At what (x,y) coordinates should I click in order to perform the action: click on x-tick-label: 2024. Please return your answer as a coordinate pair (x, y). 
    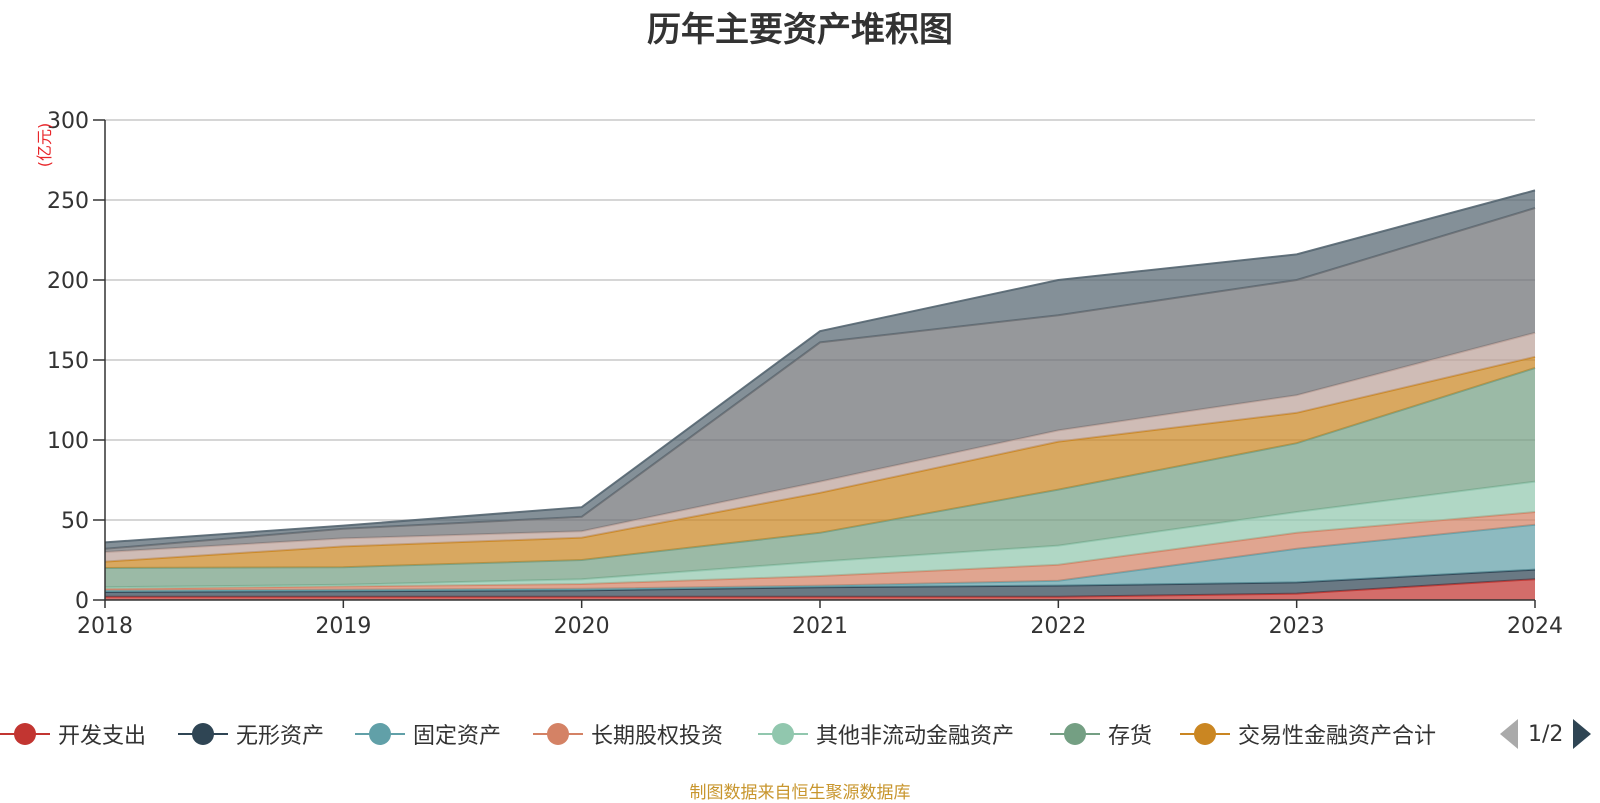
    Looking at the image, I should click on (1535, 626).